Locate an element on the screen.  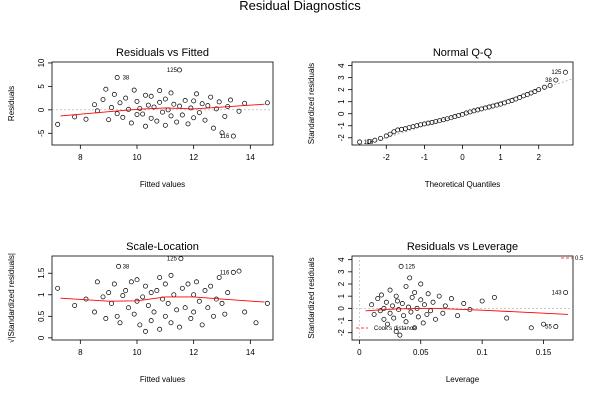
residuals-vs-fitted-y-tick-label: 0 is located at coordinates (41, 109).